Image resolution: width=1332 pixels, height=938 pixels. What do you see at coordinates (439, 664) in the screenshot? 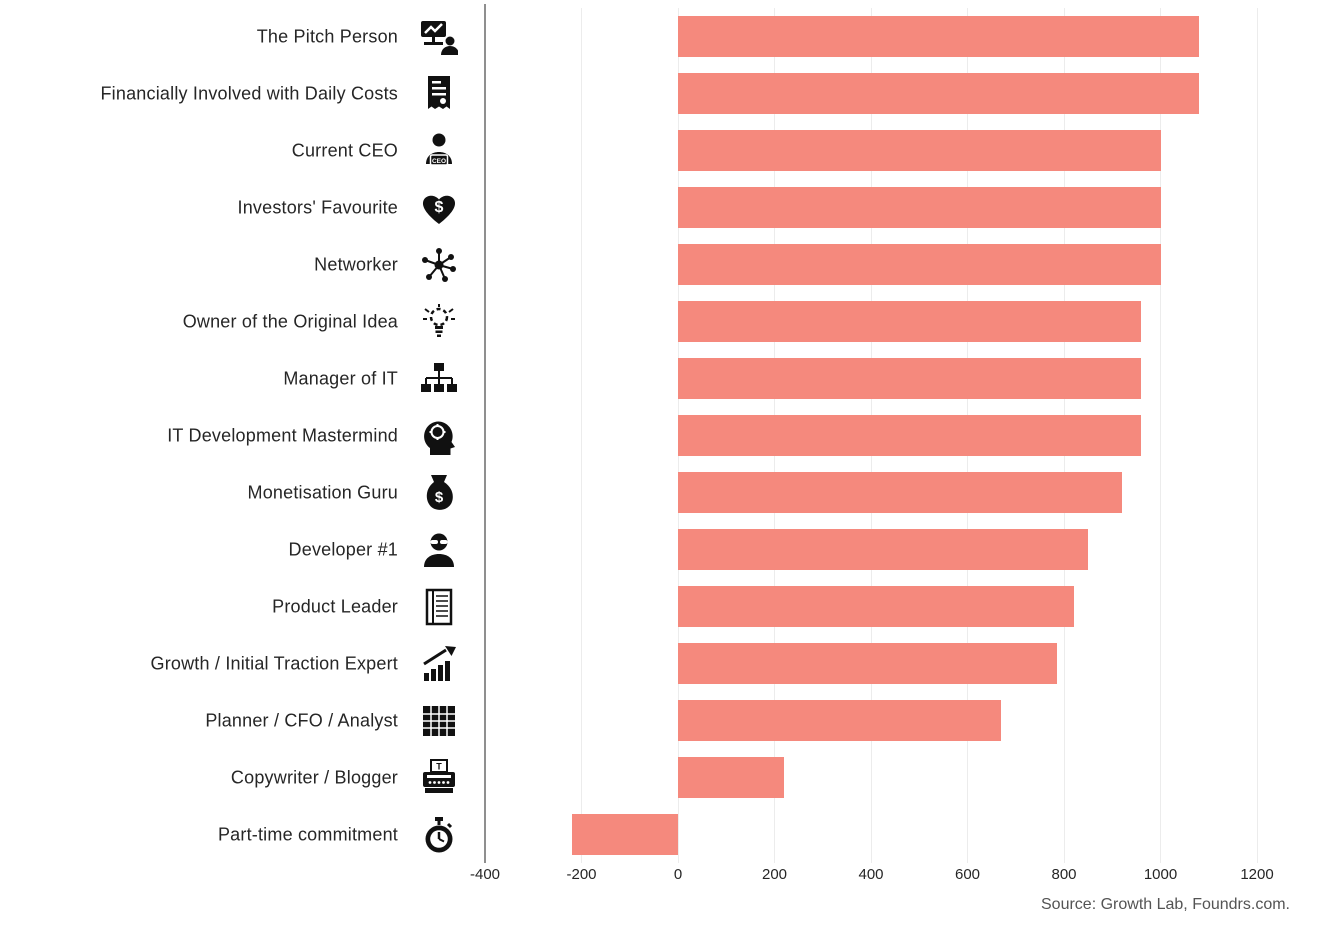
I see `growth-chart-icon` at bounding box center [439, 664].